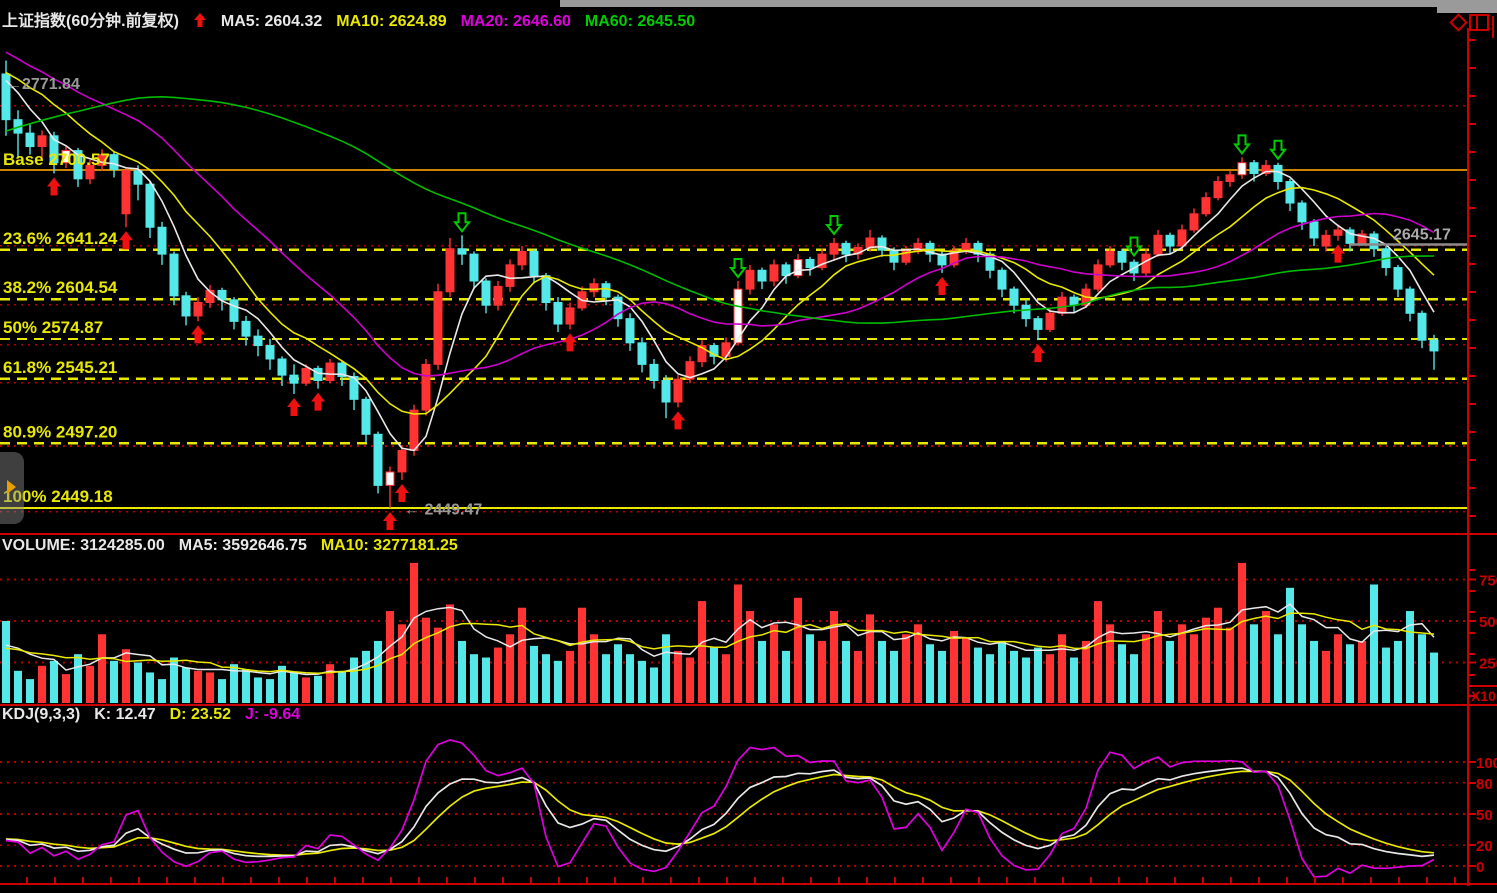  I want to click on swing-low-label: ← 2449.47, so click(443, 510).